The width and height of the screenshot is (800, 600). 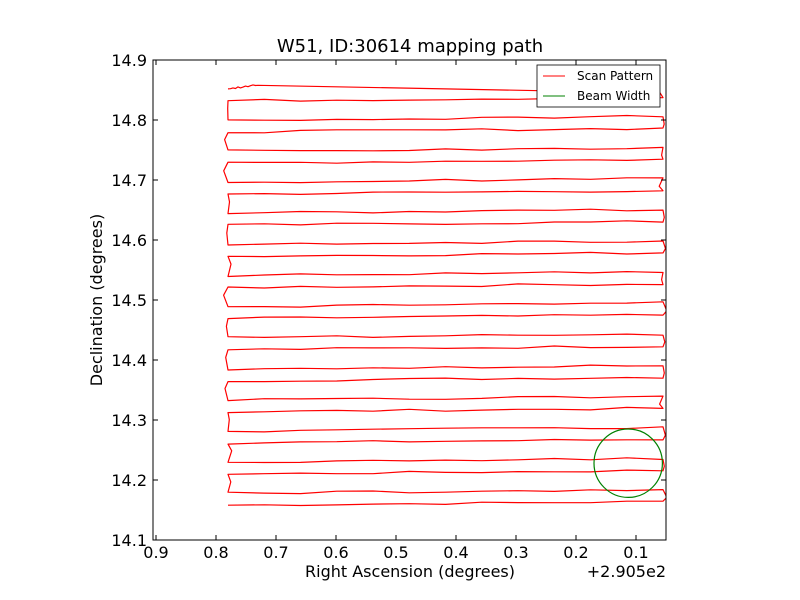 What do you see at coordinates (335, 552) in the screenshot?
I see `x-tick-label: 0.6` at bounding box center [335, 552].